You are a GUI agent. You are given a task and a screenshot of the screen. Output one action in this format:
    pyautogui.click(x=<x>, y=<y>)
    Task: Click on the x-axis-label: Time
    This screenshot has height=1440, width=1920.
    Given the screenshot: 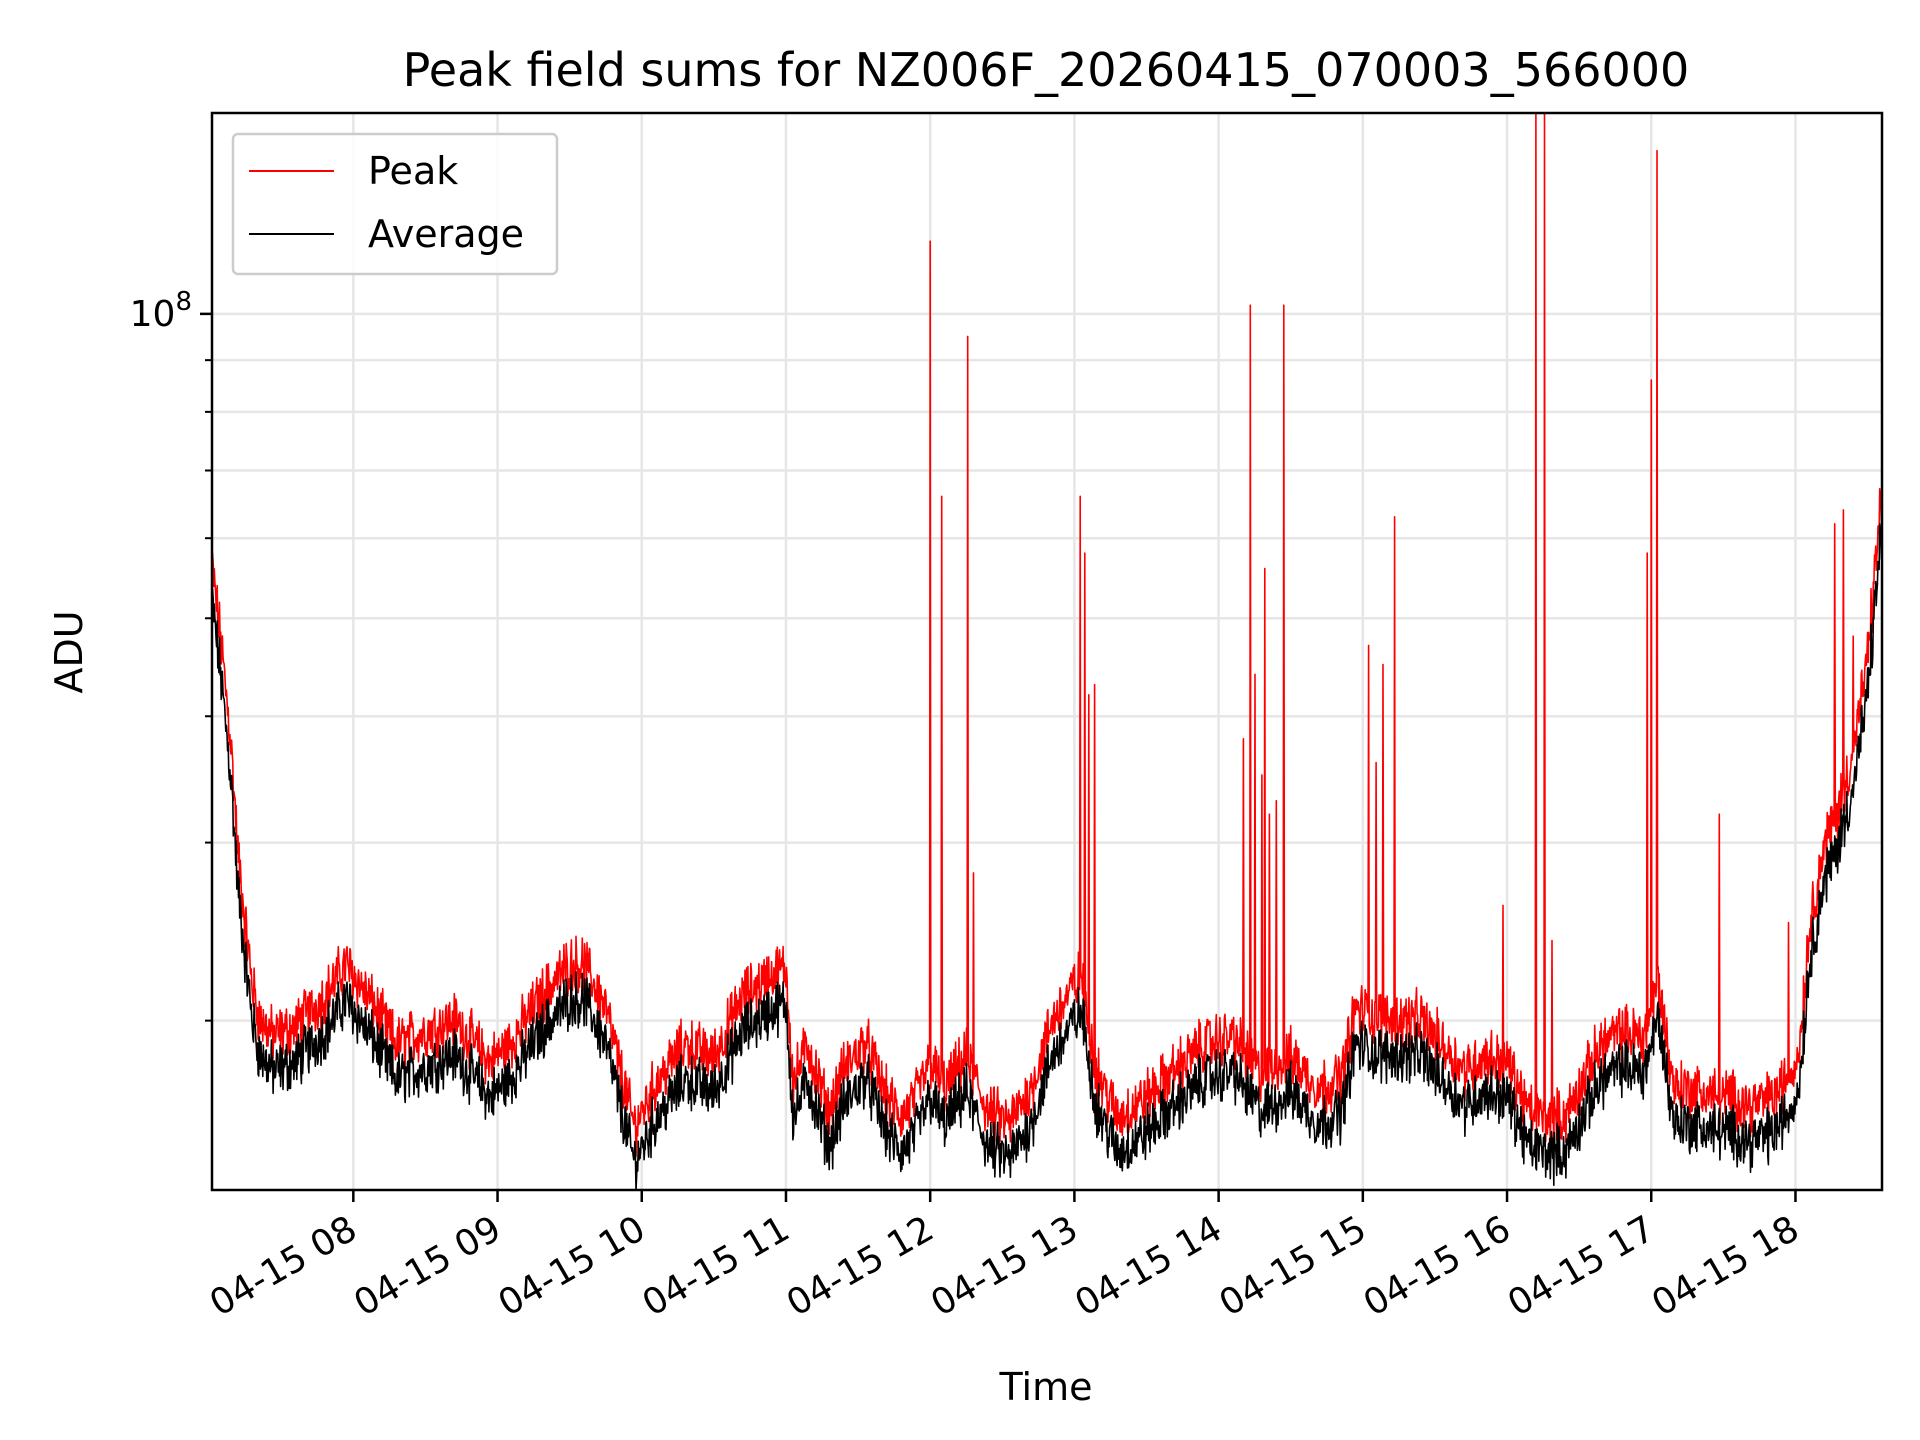 What is the action you would take?
    pyautogui.click(x=1046, y=1387)
    